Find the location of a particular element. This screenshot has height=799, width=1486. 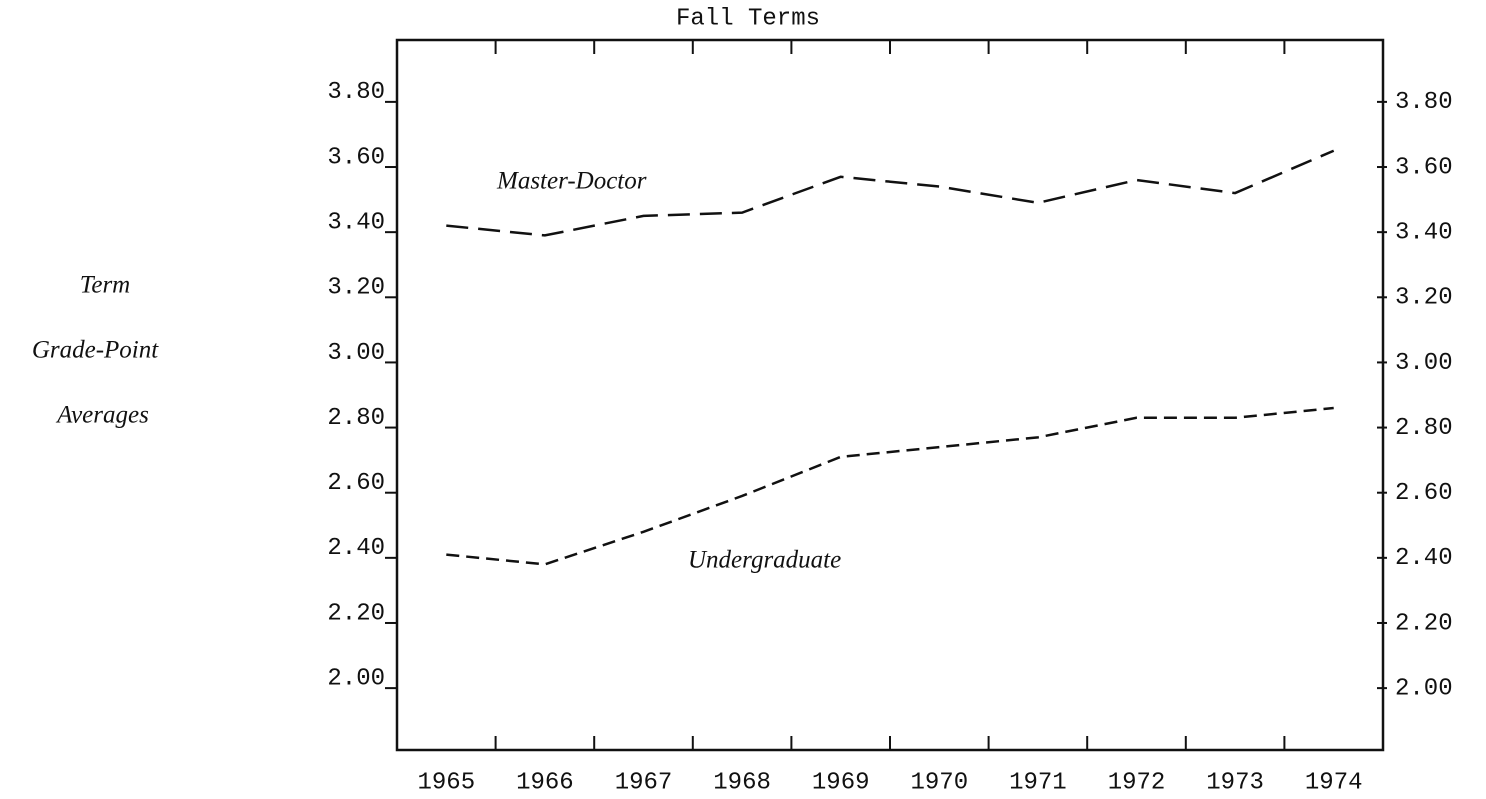

y2-tick-label: 3.40 is located at coordinates (1424, 232).